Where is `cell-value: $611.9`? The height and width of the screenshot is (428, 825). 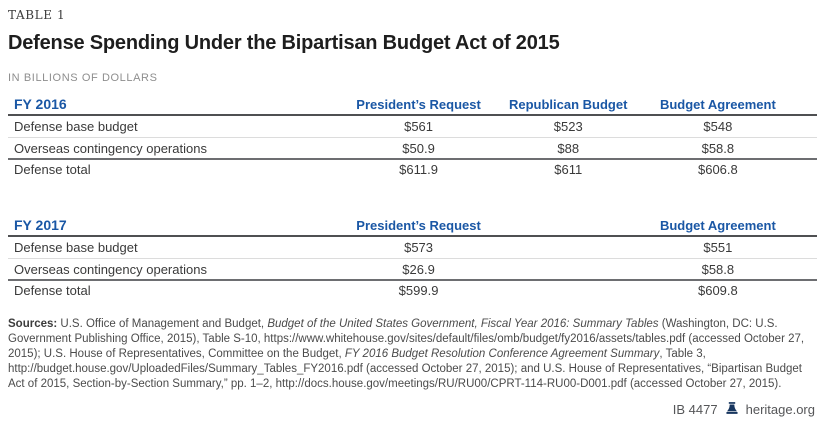
cell-value: $611.9 is located at coordinates (418, 169).